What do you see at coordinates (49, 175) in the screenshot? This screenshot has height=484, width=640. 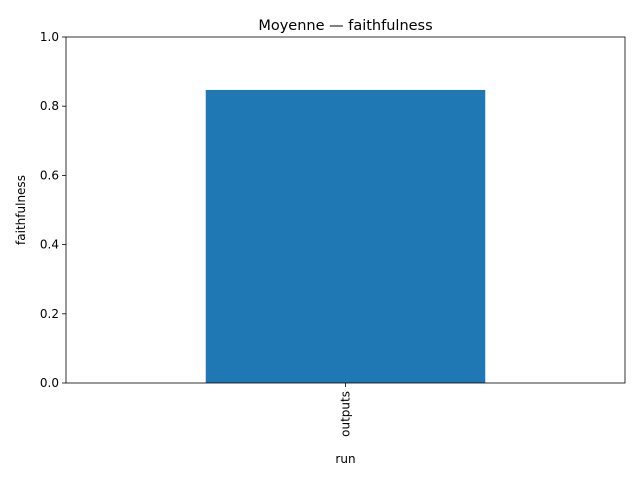 I see `y-tick-label: 0.6` at bounding box center [49, 175].